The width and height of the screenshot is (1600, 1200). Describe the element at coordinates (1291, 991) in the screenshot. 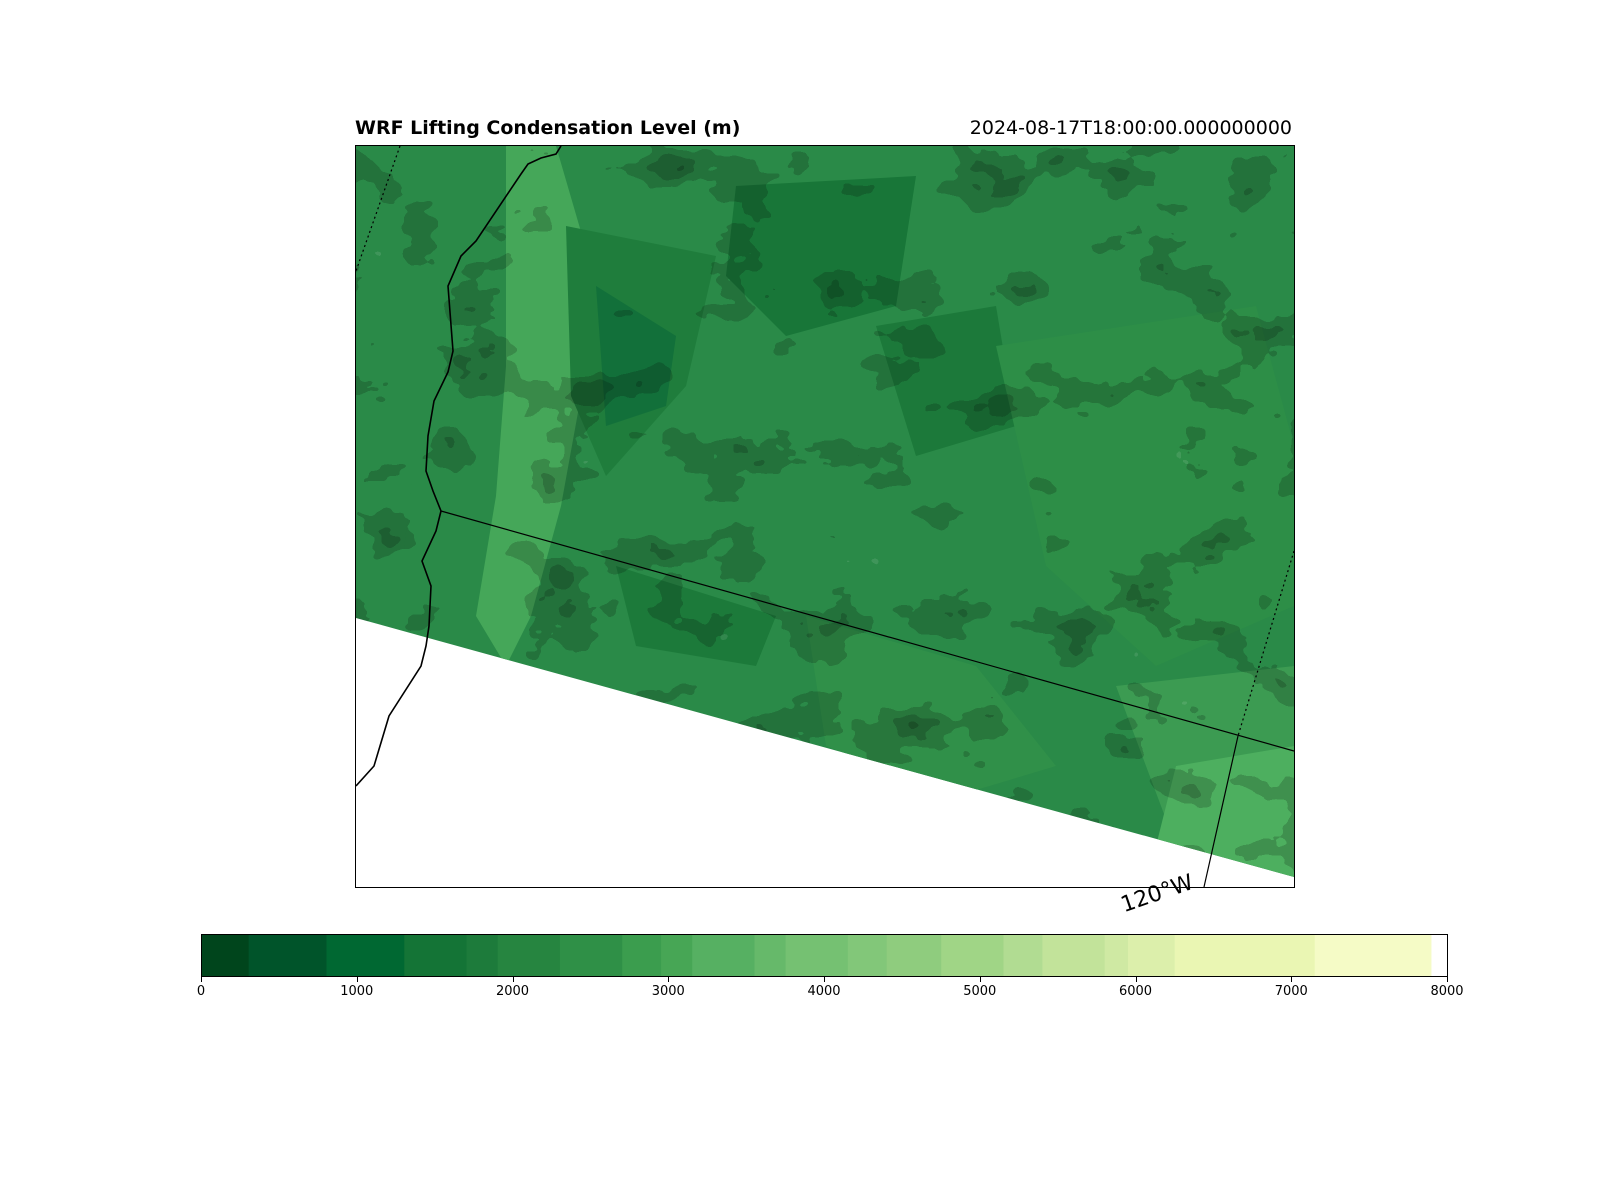

I see `colorbar-tick-label: 7000` at that location.